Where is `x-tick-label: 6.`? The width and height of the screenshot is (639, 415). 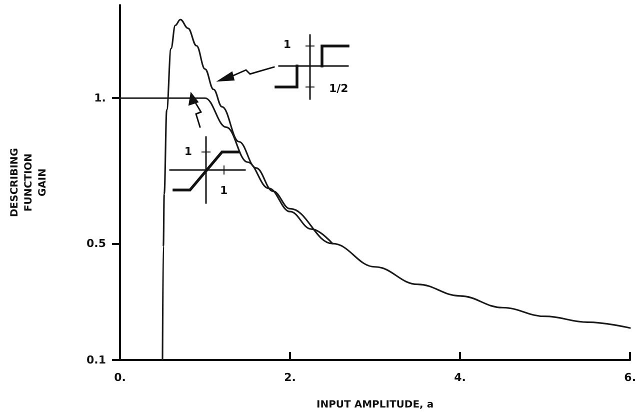
x-tick-label: 6. is located at coordinates (630, 377).